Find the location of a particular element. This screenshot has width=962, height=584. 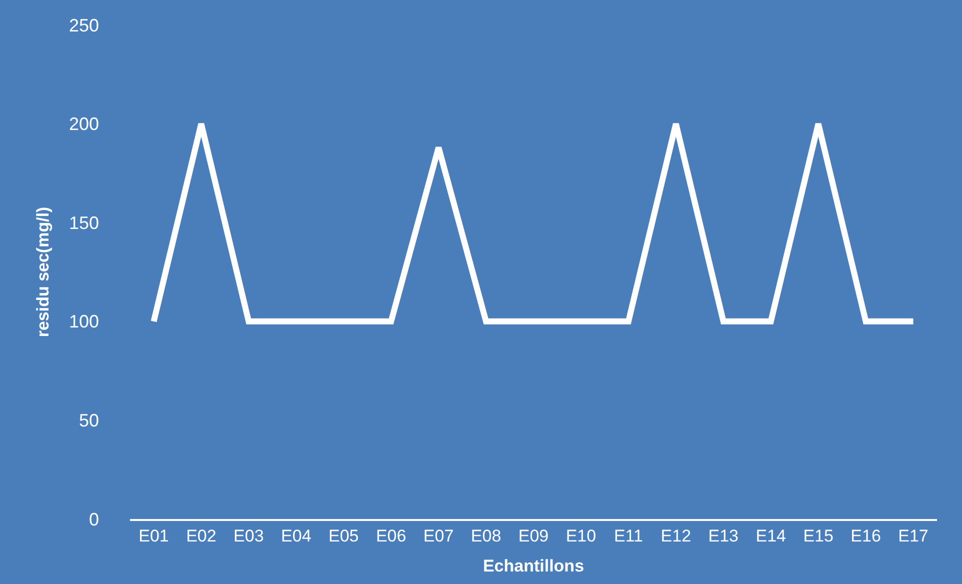

x-tick-label: E16 is located at coordinates (865, 536).